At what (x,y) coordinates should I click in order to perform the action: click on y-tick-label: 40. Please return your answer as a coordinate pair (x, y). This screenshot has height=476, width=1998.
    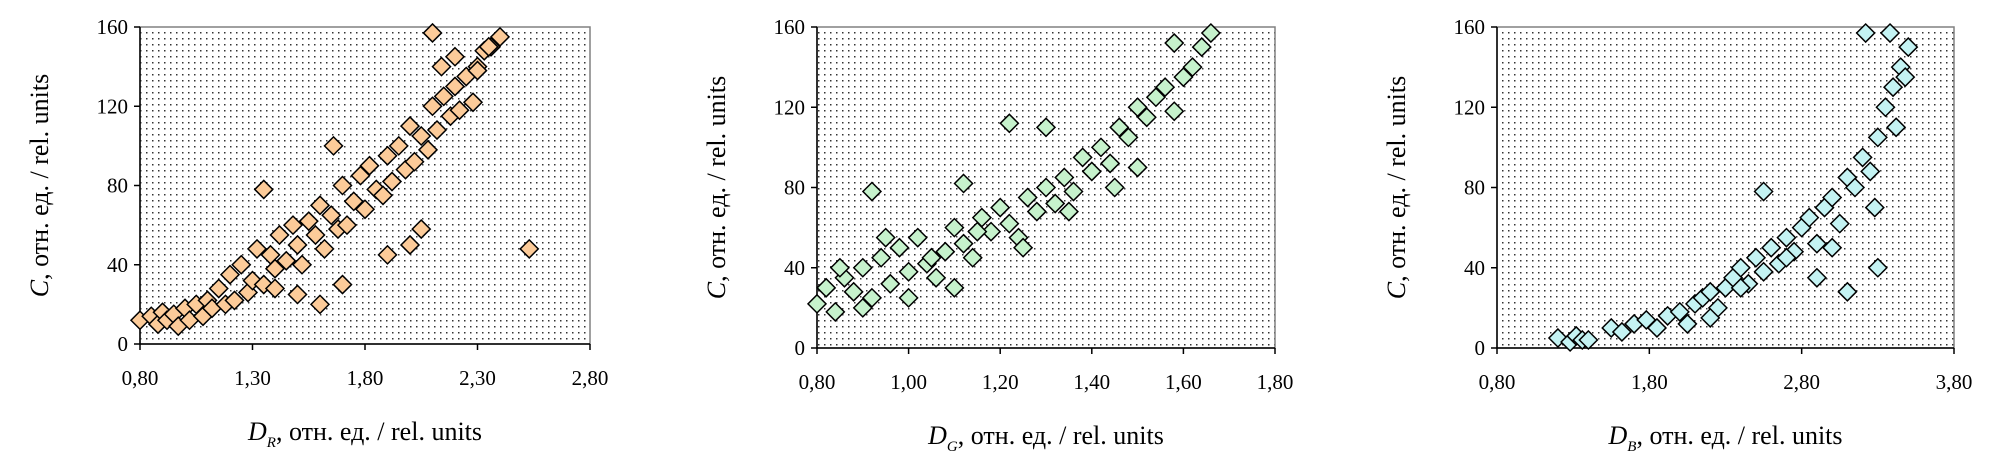
    Looking at the image, I should click on (1474, 268).